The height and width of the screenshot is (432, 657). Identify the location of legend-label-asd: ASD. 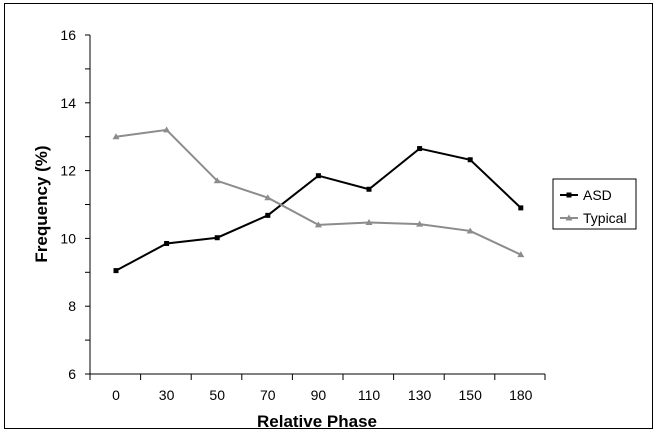
(597, 195).